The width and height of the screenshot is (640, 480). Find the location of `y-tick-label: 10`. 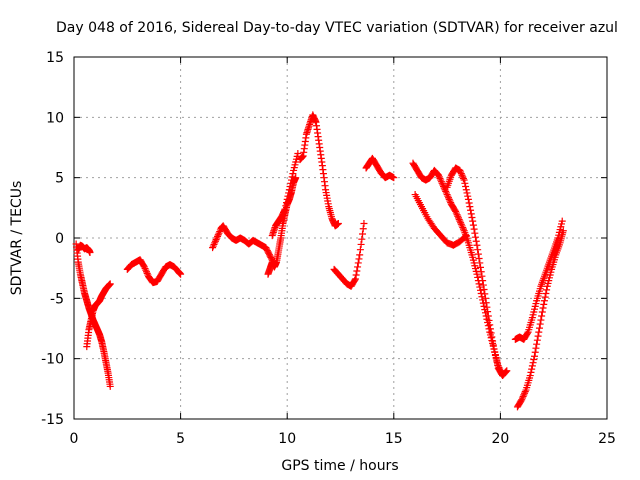

y-tick-label: 10 is located at coordinates (55, 118).